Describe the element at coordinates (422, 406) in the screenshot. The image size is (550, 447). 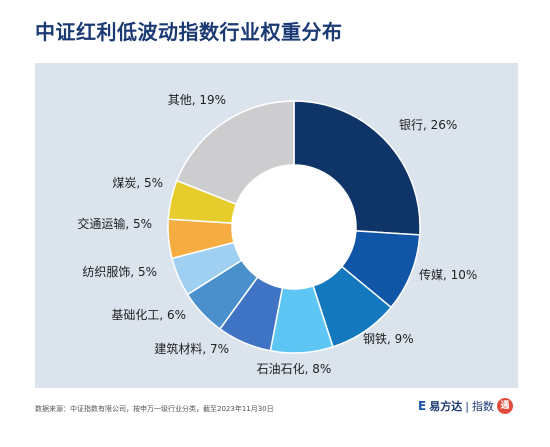
I see `brand-e-mark: E` at that location.